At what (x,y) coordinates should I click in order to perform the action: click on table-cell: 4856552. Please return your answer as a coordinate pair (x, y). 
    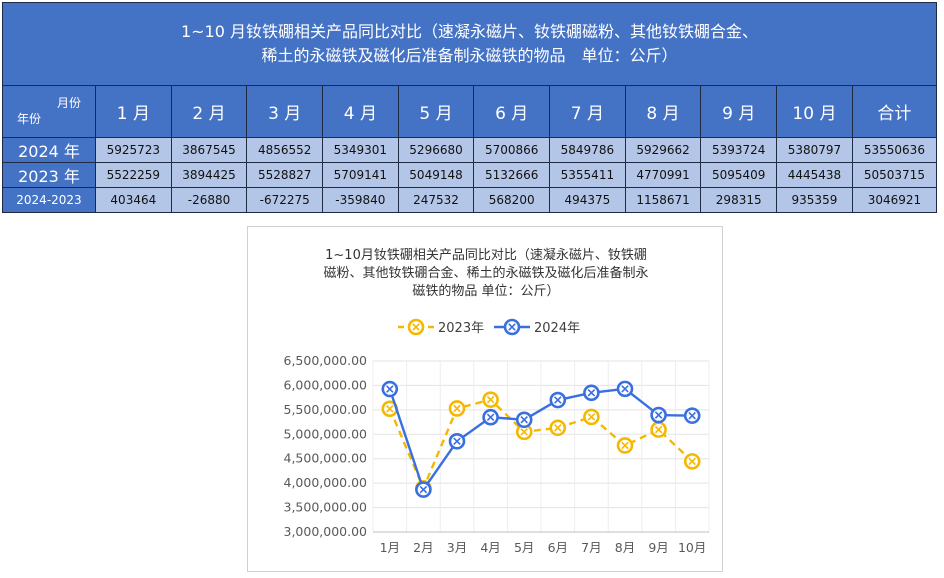
    Looking at the image, I should click on (285, 150).